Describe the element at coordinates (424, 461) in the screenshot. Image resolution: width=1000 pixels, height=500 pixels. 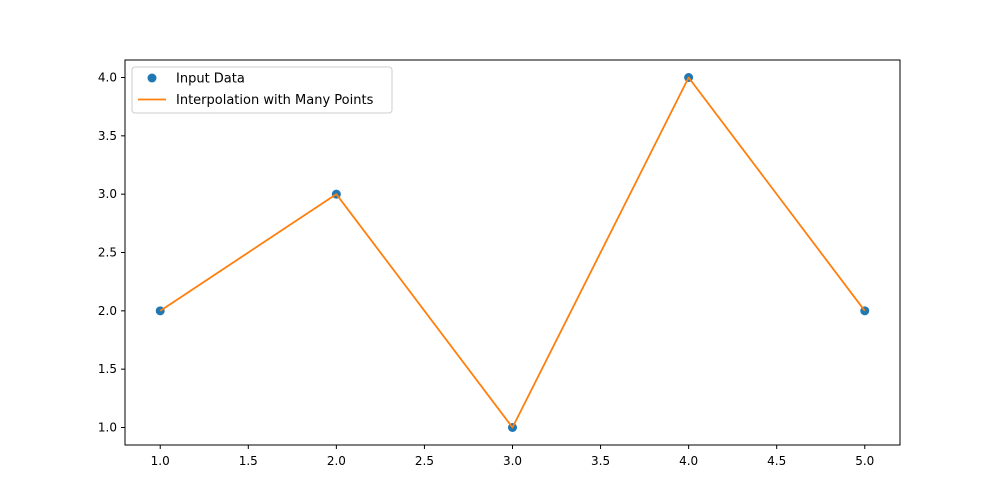
I see `x-tick-label: 2.5` at that location.